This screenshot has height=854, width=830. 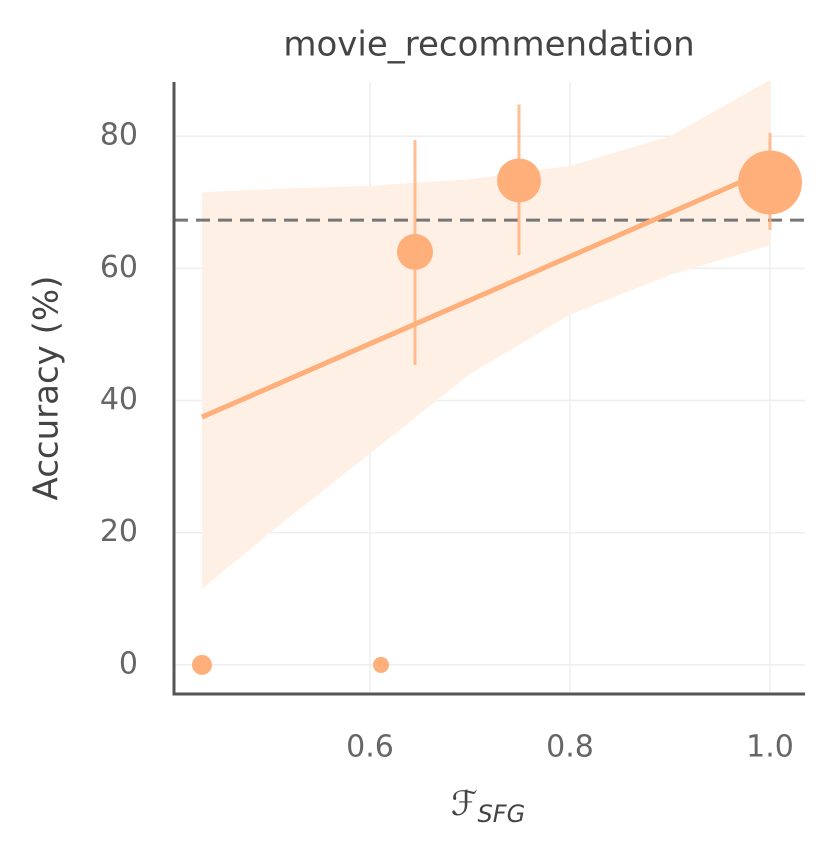 I want to click on x-tick-label: 1.0, so click(x=770, y=747).